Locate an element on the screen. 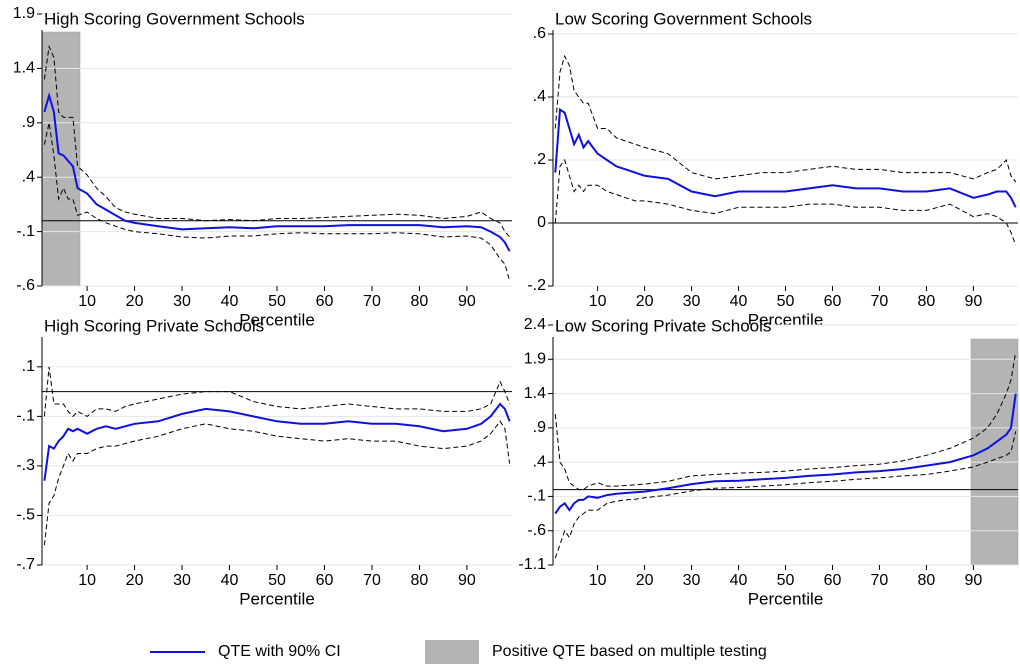  significance-shade is located at coordinates (61, 159).